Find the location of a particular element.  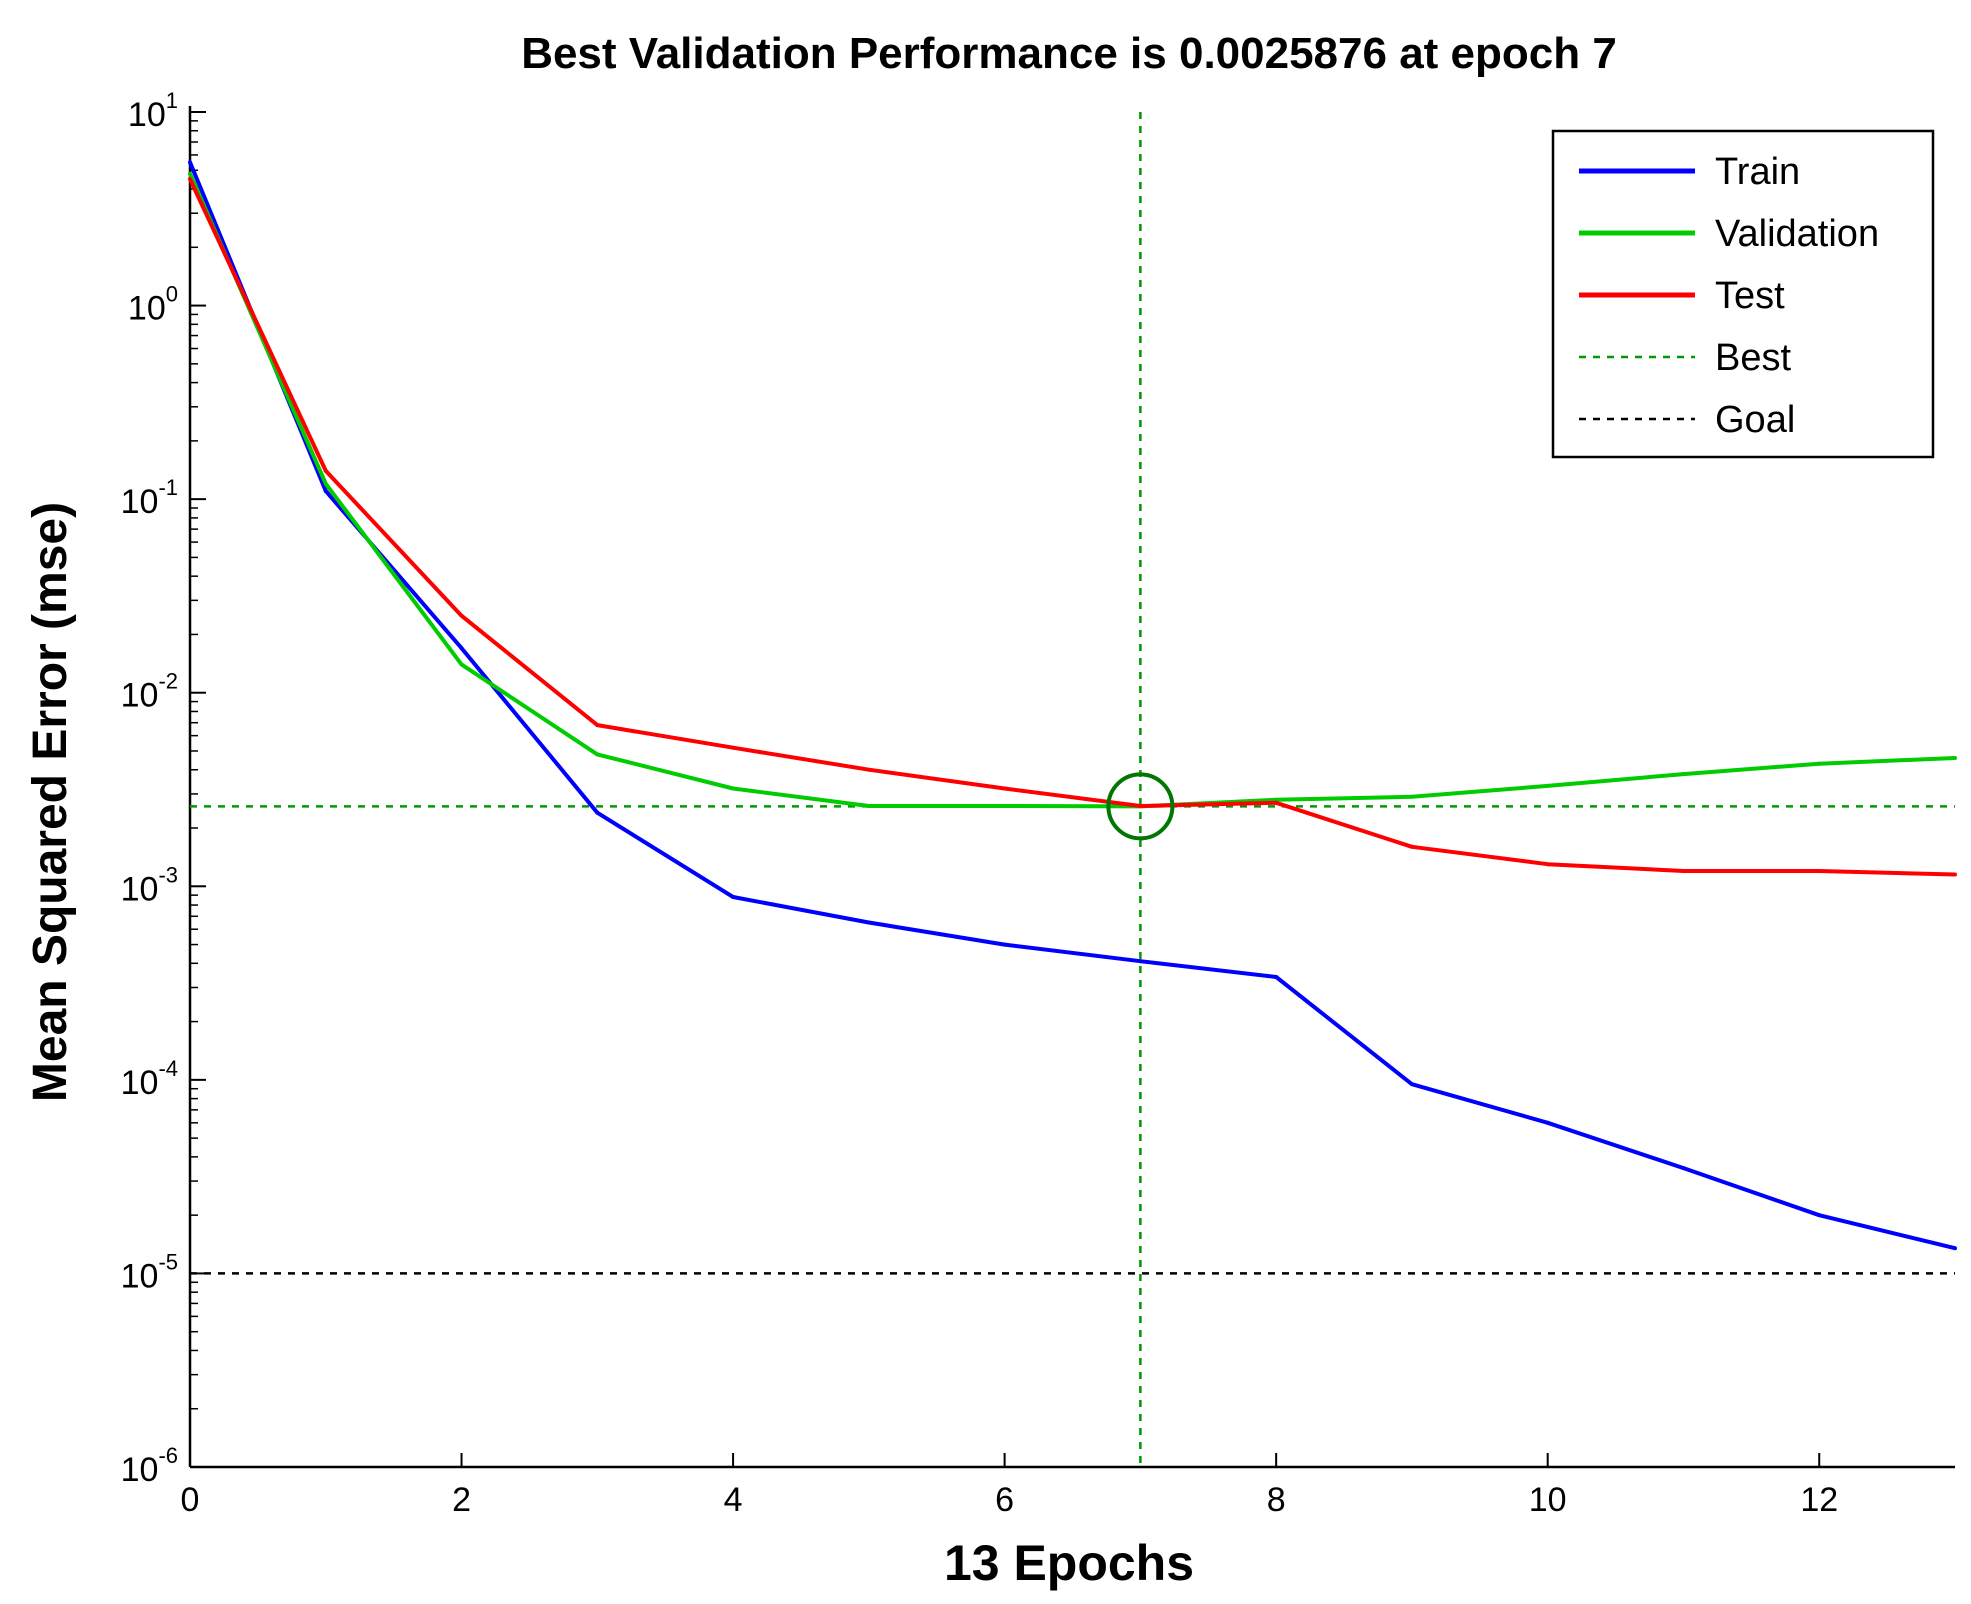

legend-label-train: Train is located at coordinates (1757, 172).